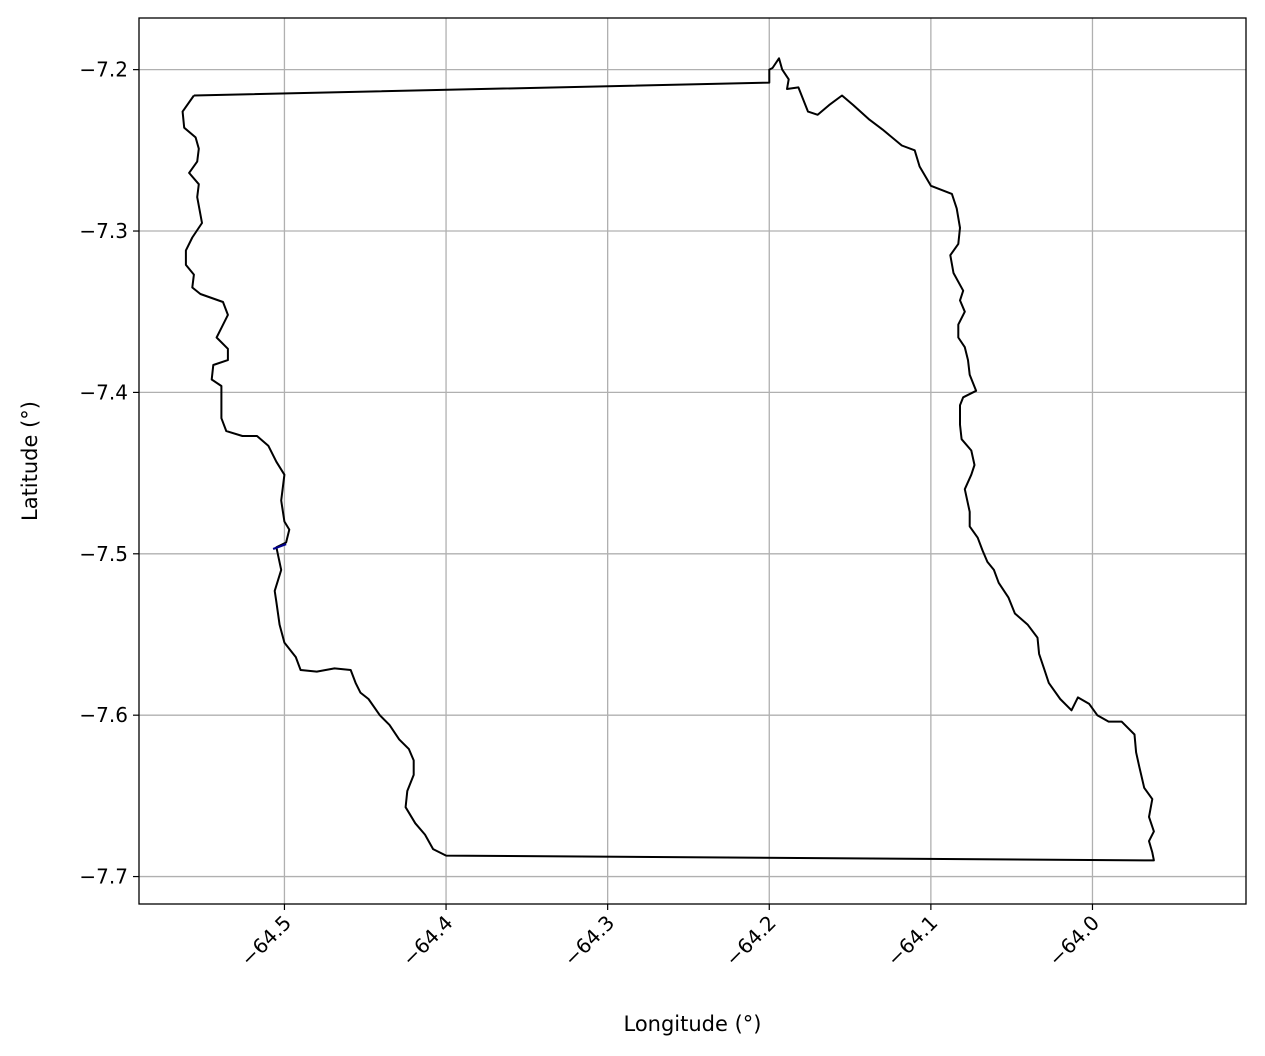 This screenshot has height=1056, width=1265. What do you see at coordinates (103, 554) in the screenshot?
I see `y-tick-label: −7.5` at bounding box center [103, 554].